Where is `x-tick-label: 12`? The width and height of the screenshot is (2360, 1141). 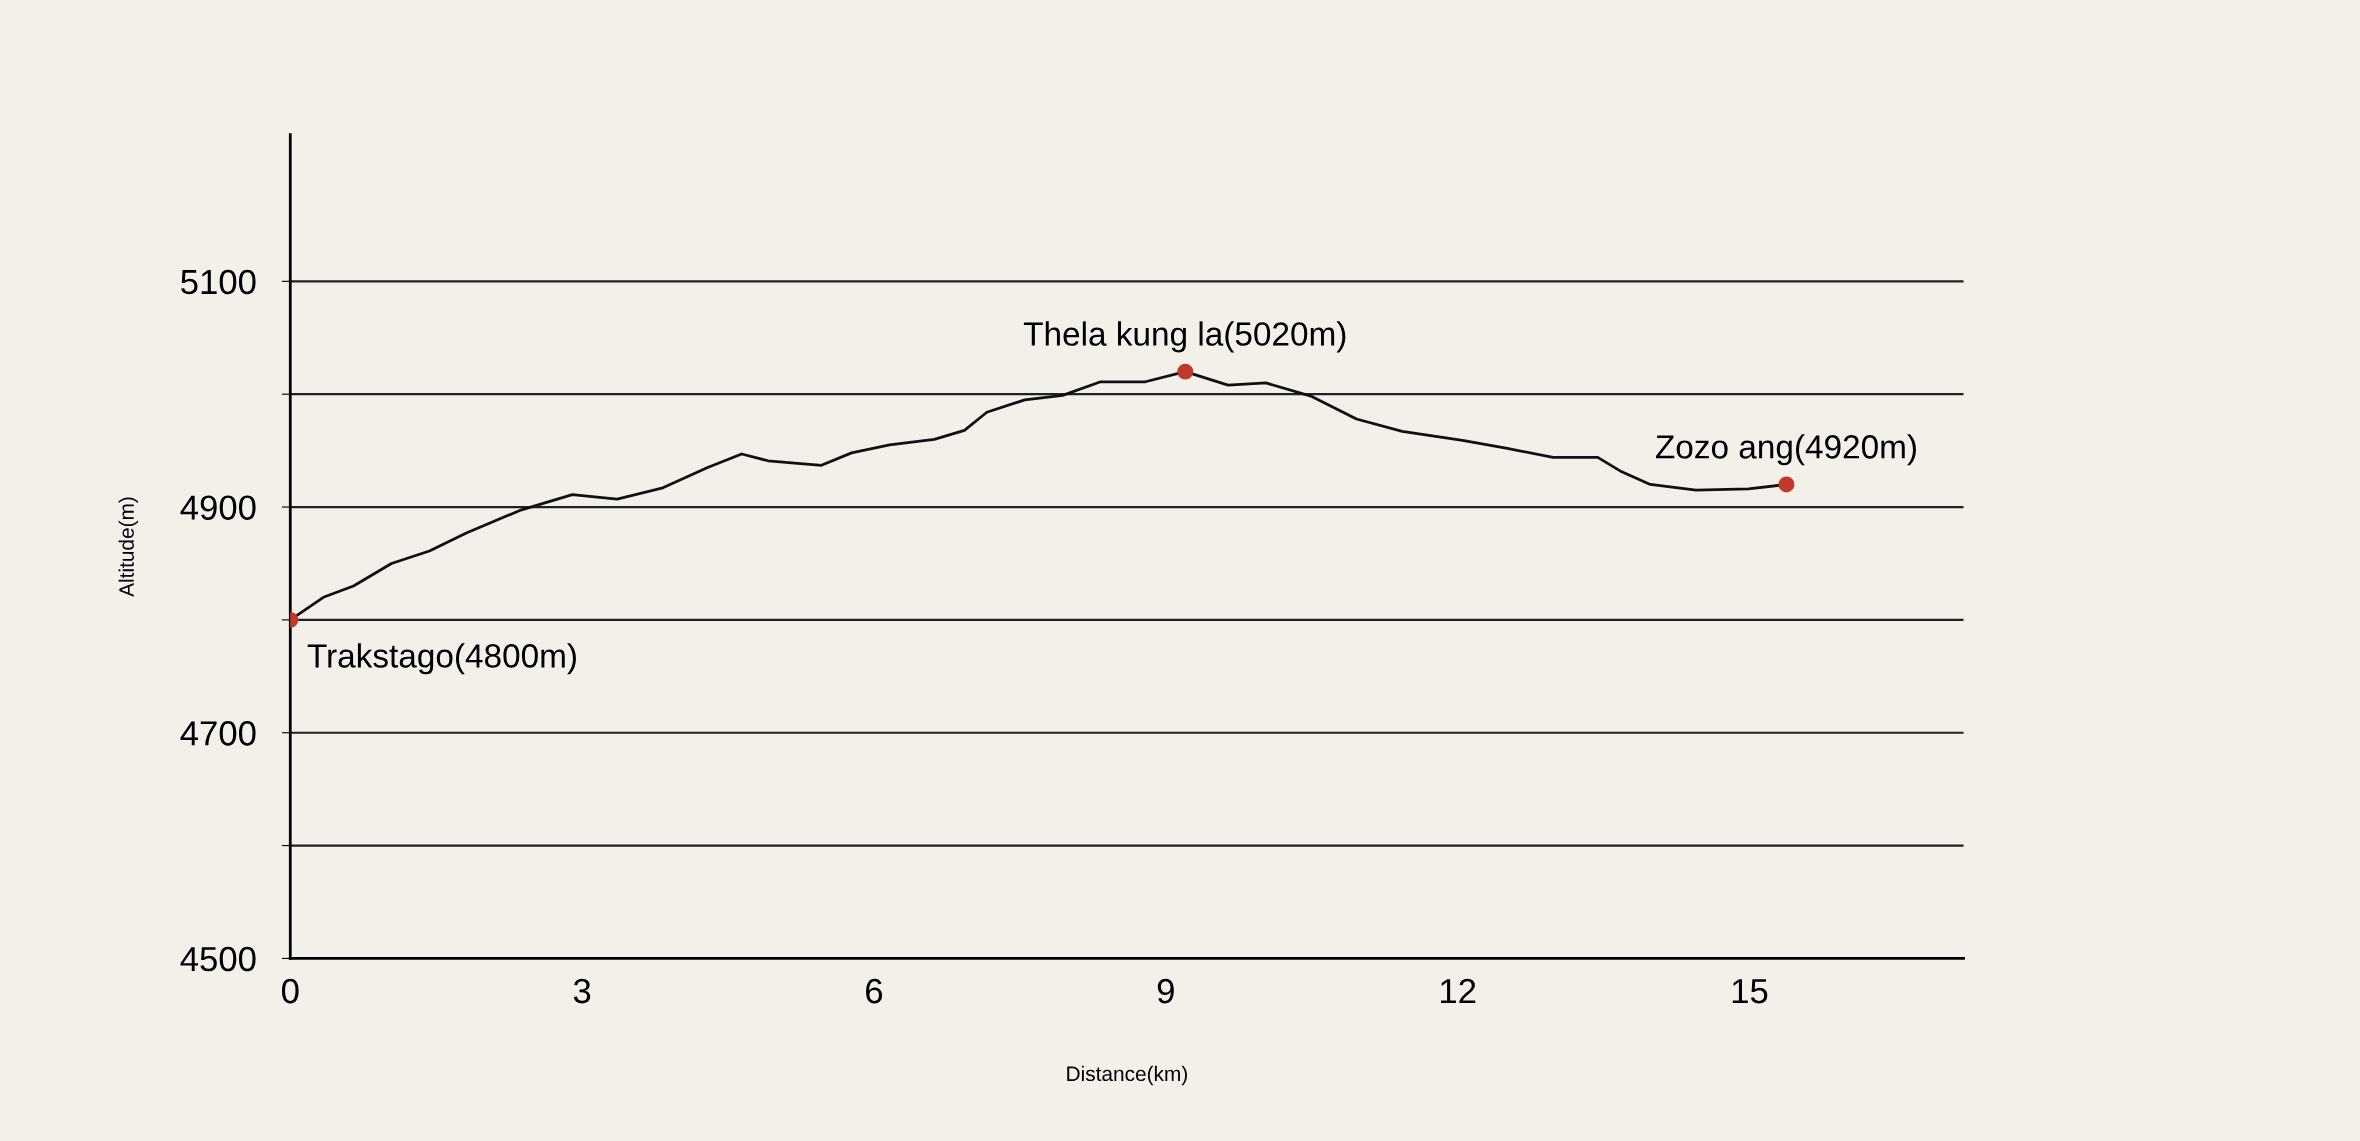
x-tick-label: 12 is located at coordinates (1458, 991).